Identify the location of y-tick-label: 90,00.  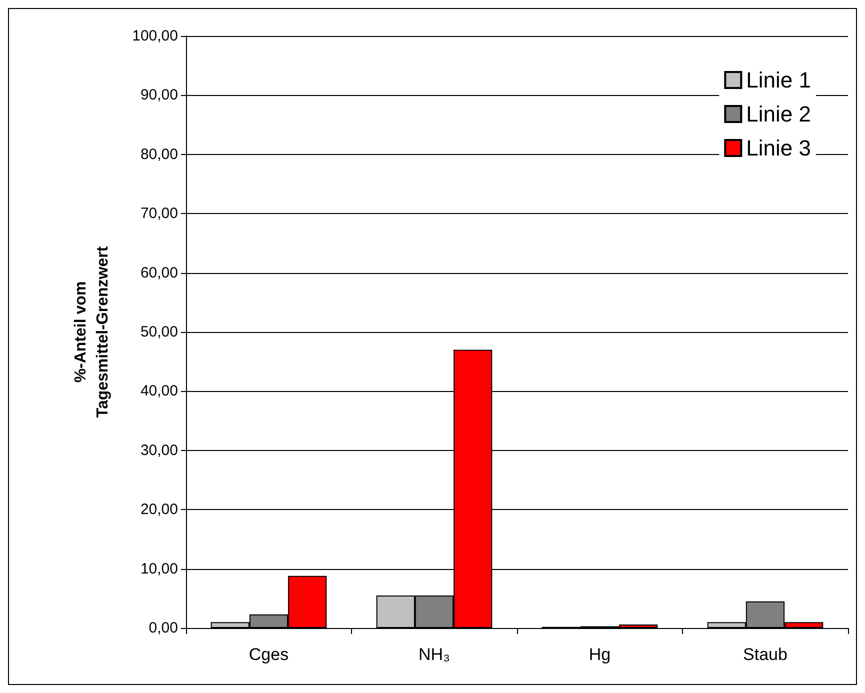
(159, 95).